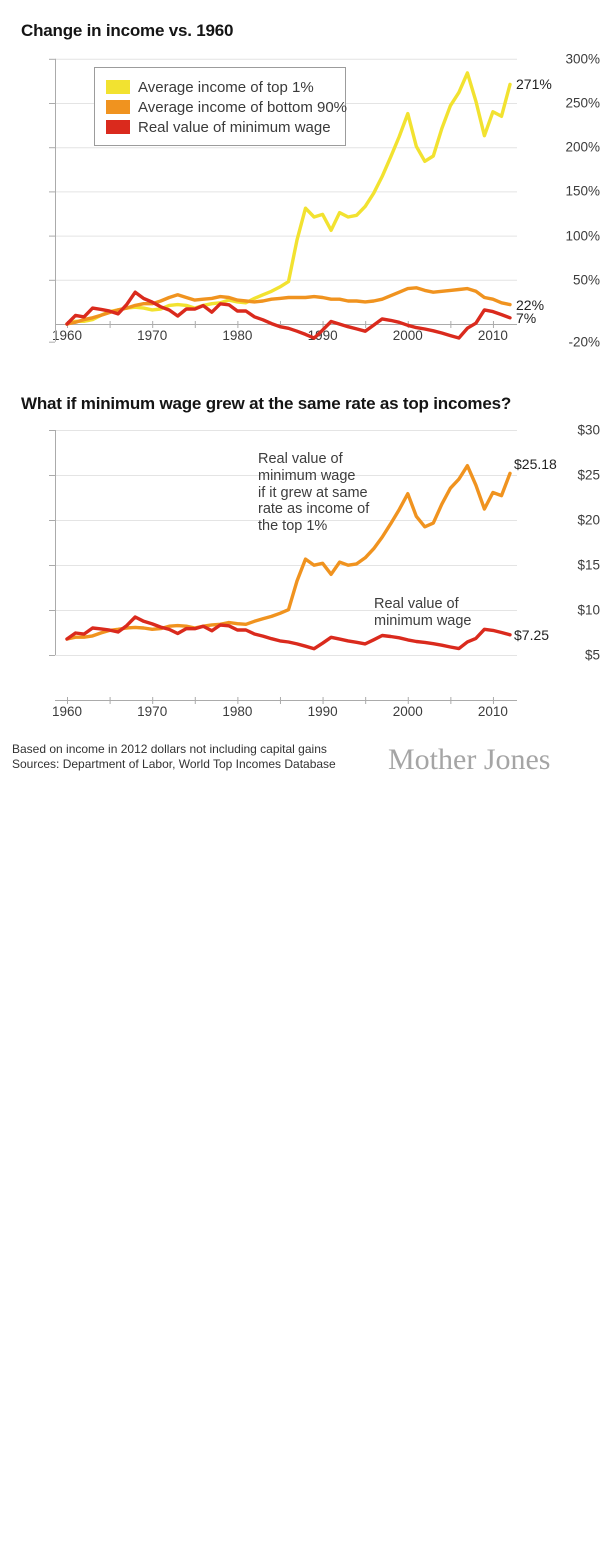  What do you see at coordinates (535, 464) in the screenshot?
I see `end-label-minwage-as-top1: $25.18` at bounding box center [535, 464].